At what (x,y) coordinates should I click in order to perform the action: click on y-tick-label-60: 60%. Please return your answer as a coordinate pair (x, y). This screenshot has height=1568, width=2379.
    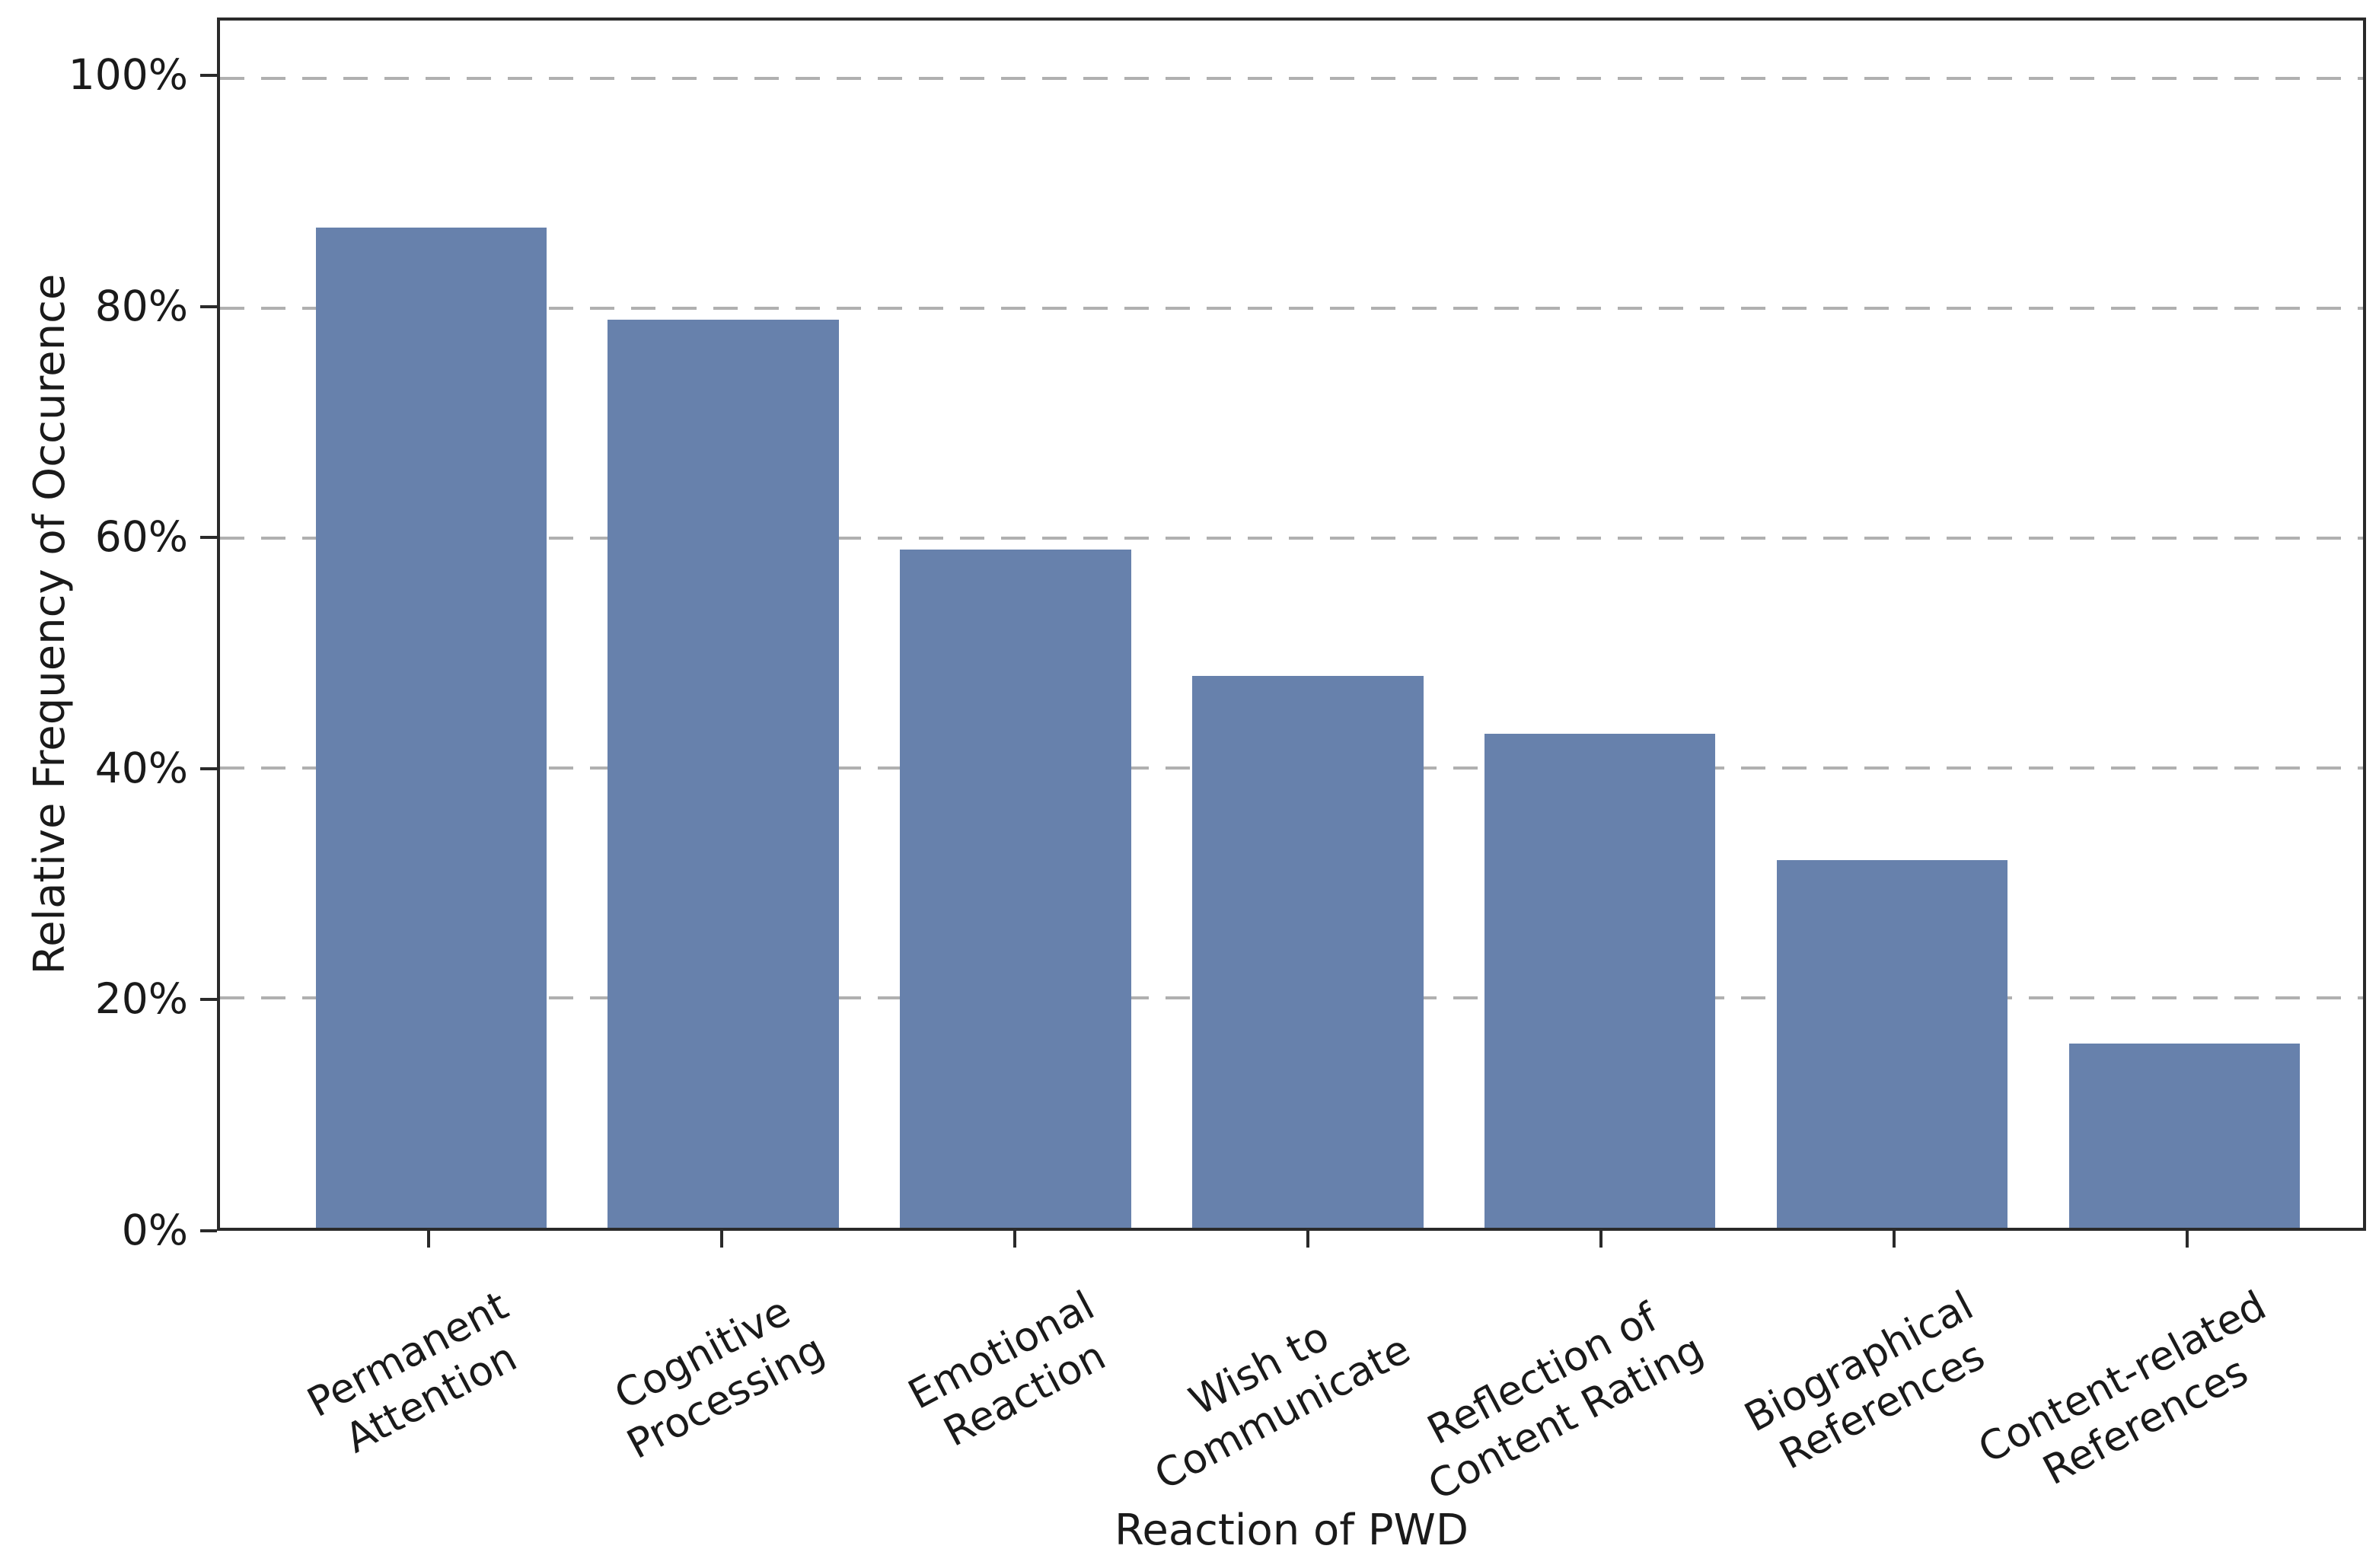
    Looking at the image, I should click on (141, 537).